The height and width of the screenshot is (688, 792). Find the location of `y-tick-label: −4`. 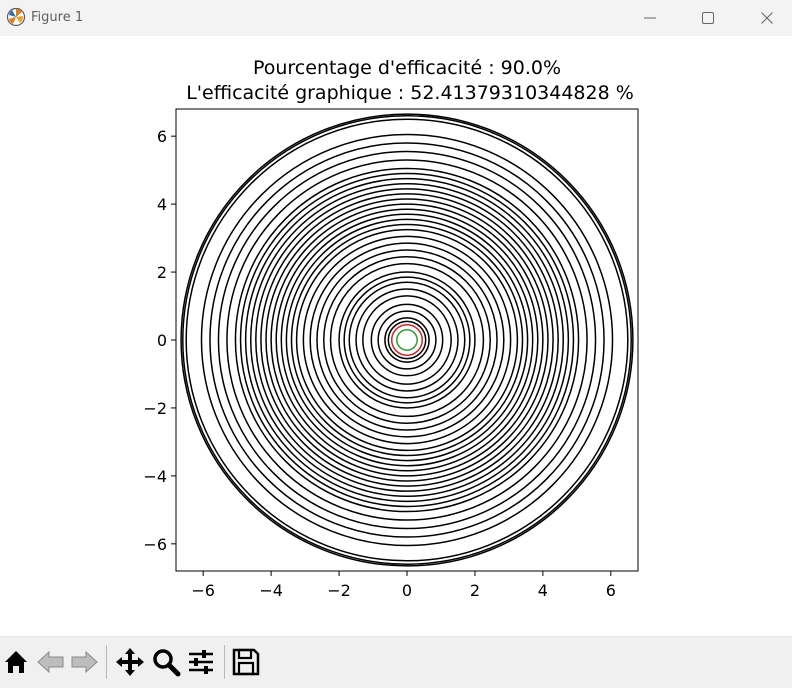

y-tick-label: −4 is located at coordinates (155, 476).